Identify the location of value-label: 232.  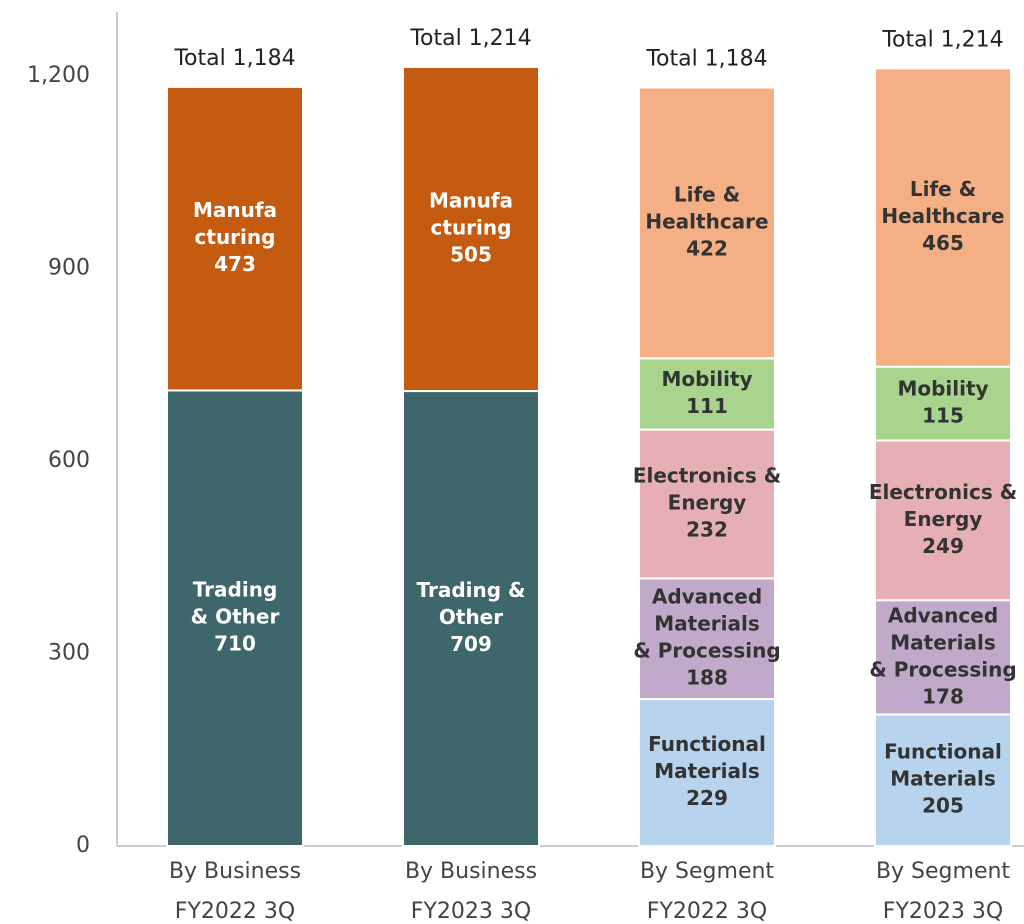
(707, 529).